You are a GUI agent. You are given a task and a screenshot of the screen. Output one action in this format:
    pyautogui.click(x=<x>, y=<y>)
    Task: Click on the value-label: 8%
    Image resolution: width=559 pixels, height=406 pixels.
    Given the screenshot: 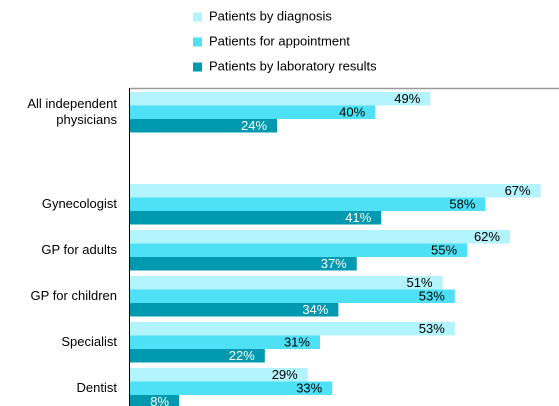 What is the action you would take?
    pyautogui.click(x=159, y=400)
    